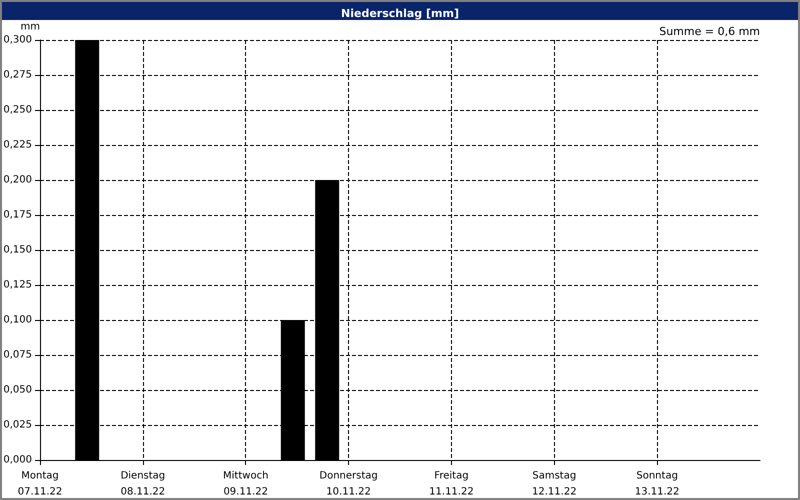  I want to click on x-tick-label: Montag 07.11.22, so click(40, 484).